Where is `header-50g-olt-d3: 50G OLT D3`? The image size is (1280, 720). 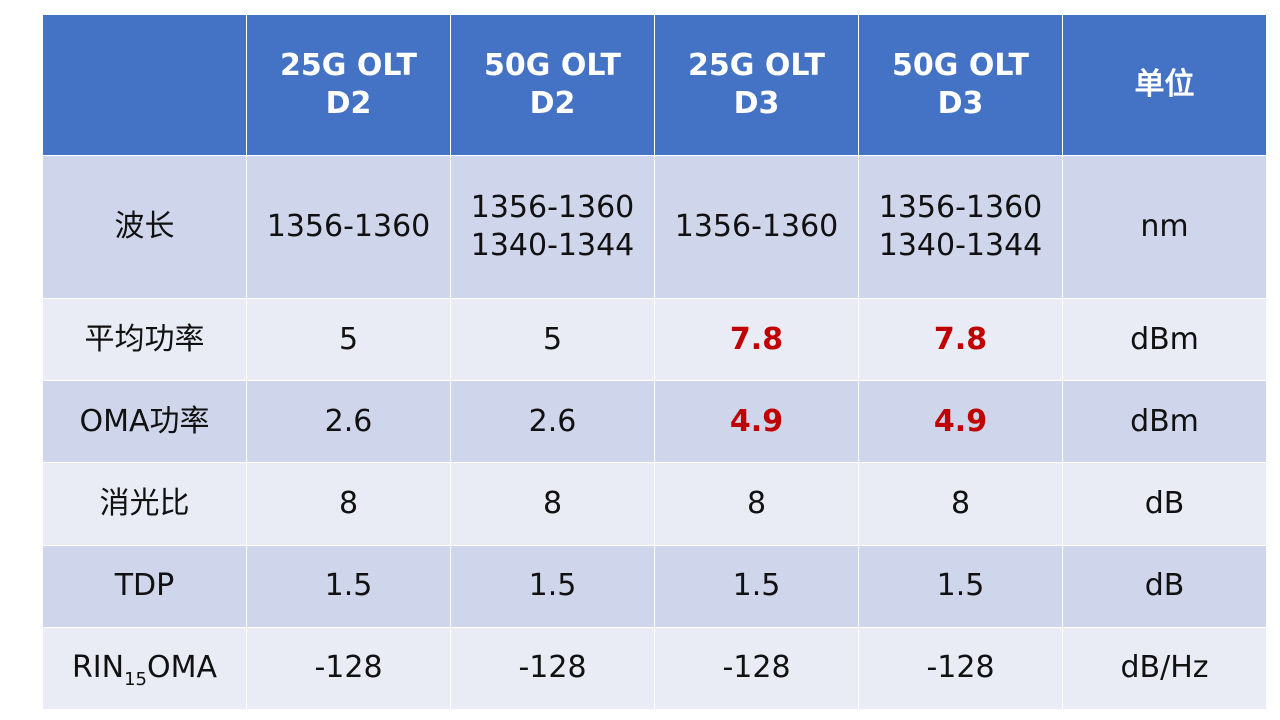
header-50g-olt-d3: 50G OLT D3 is located at coordinates (960, 85).